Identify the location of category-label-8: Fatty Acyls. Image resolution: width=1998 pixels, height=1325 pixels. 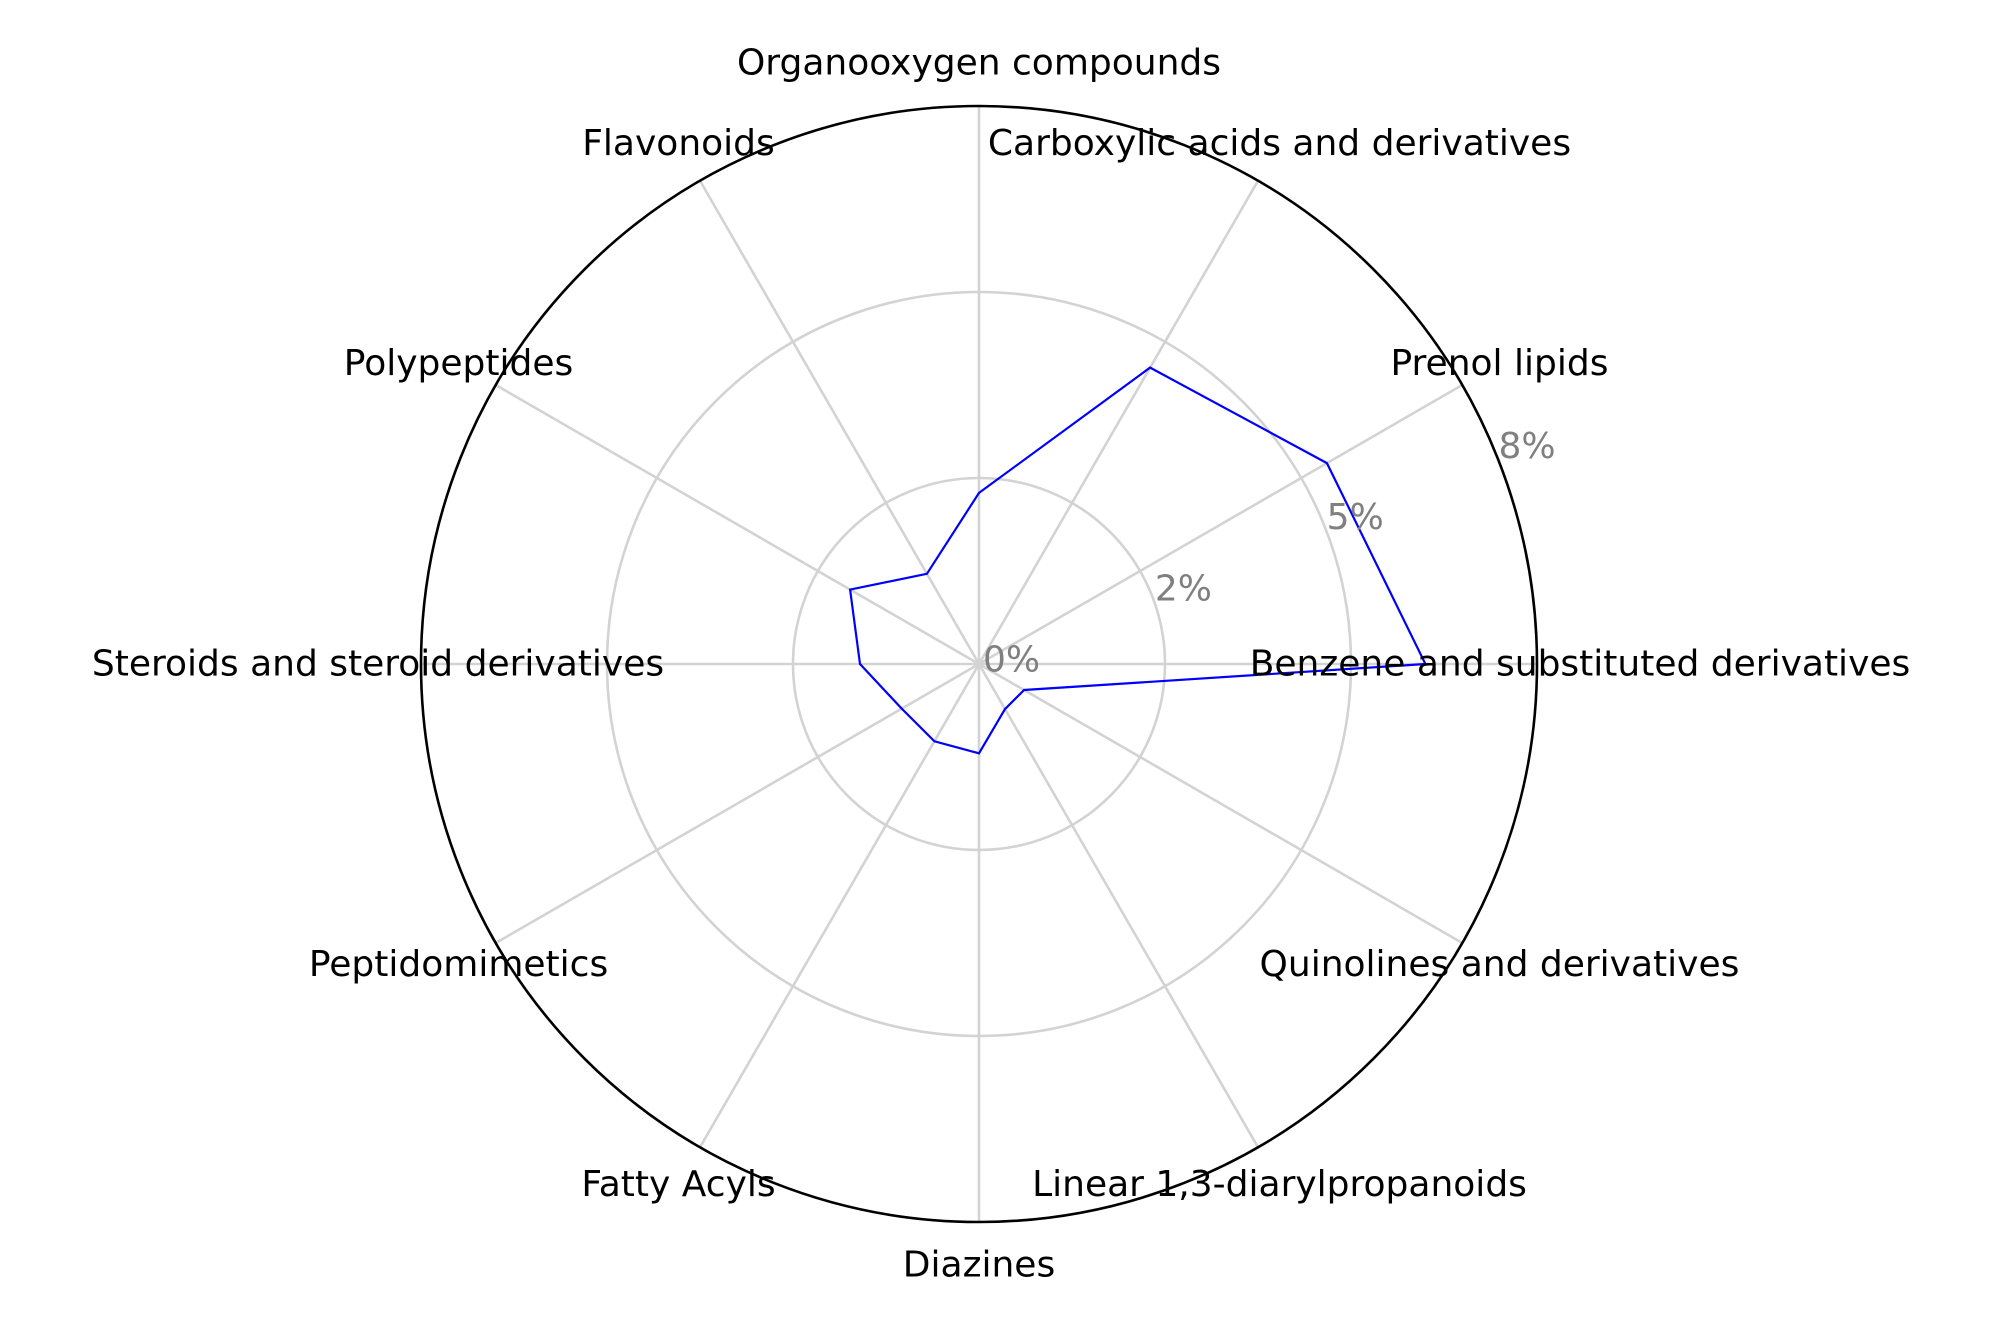
(678, 1184).